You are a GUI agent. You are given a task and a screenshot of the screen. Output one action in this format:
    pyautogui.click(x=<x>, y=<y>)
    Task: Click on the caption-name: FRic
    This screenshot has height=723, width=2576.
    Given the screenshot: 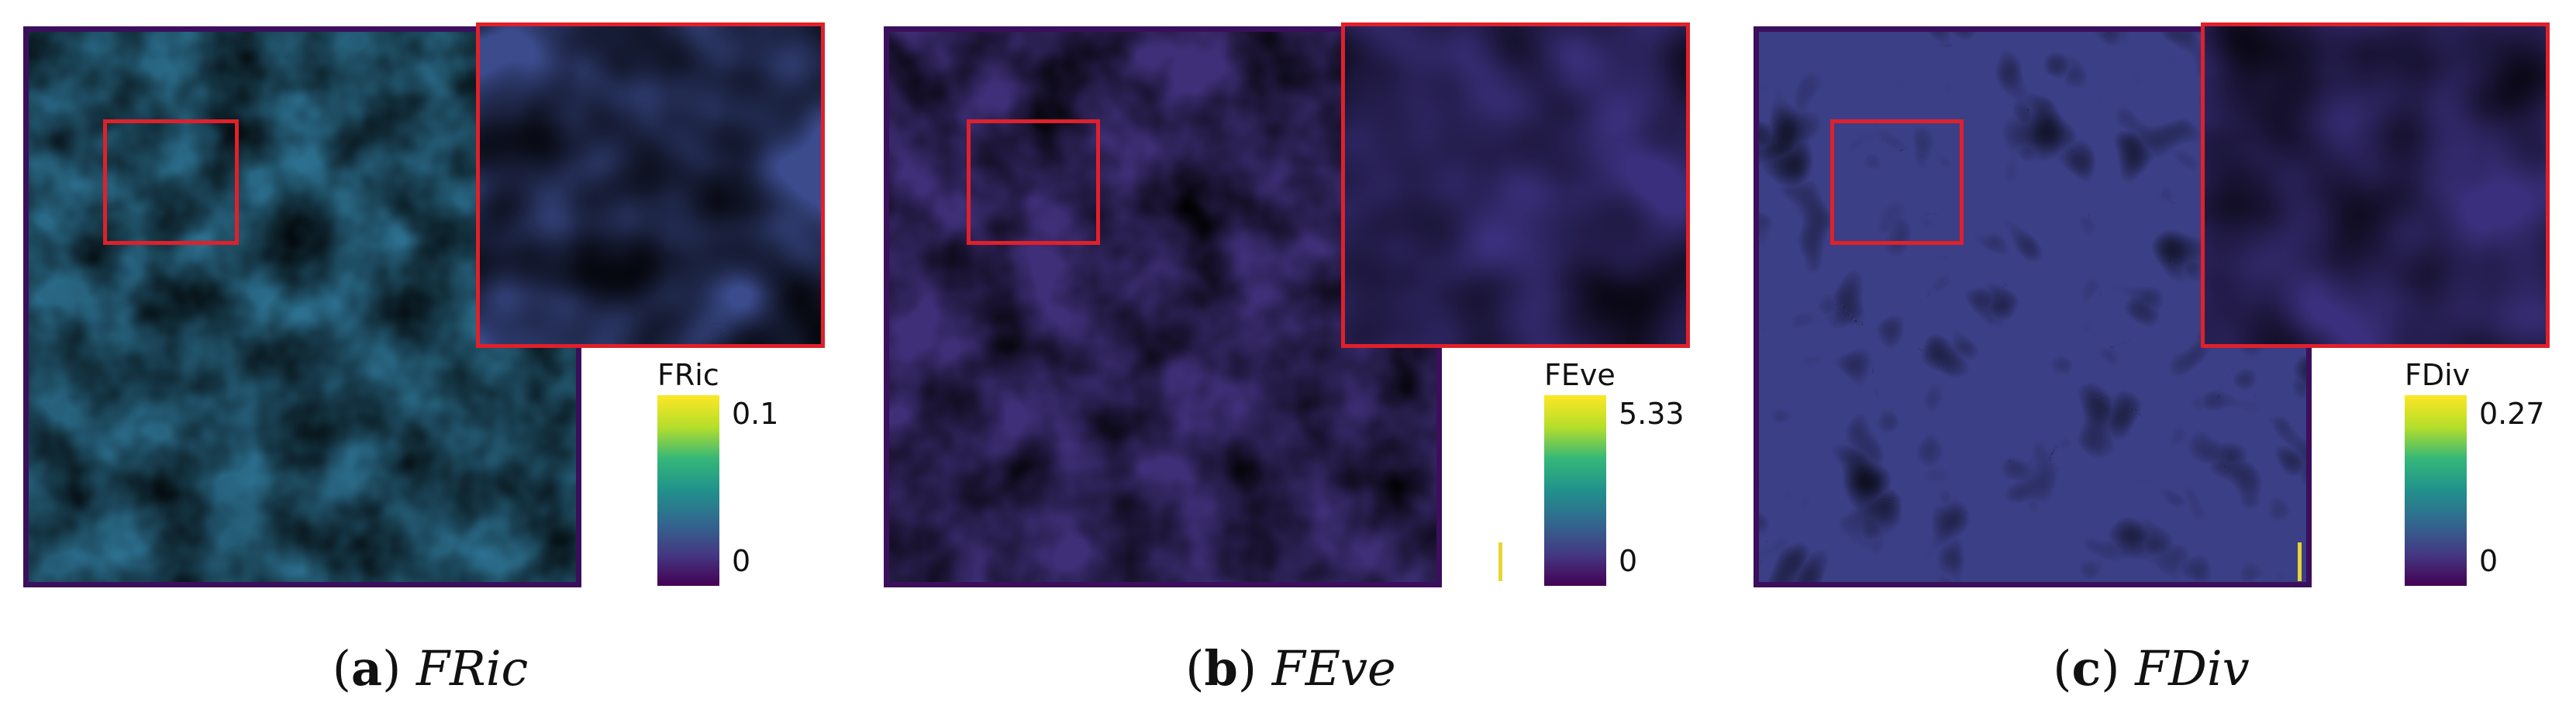 What is the action you would take?
    pyautogui.click(x=472, y=669)
    